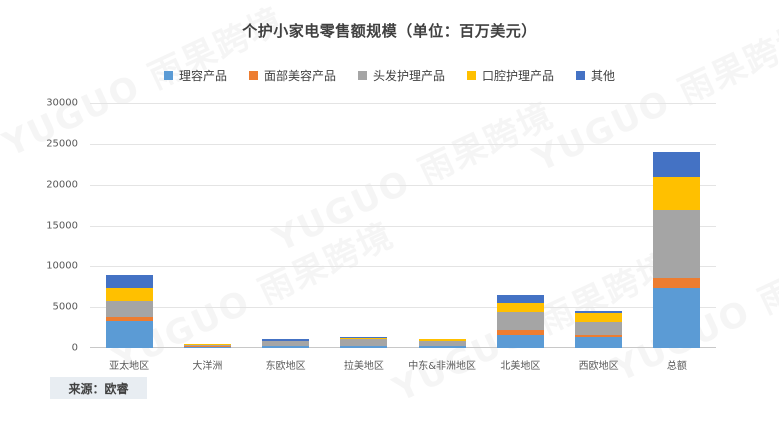  What do you see at coordinates (62, 225) in the screenshot?
I see `y-tick-label: 15000` at bounding box center [62, 225].